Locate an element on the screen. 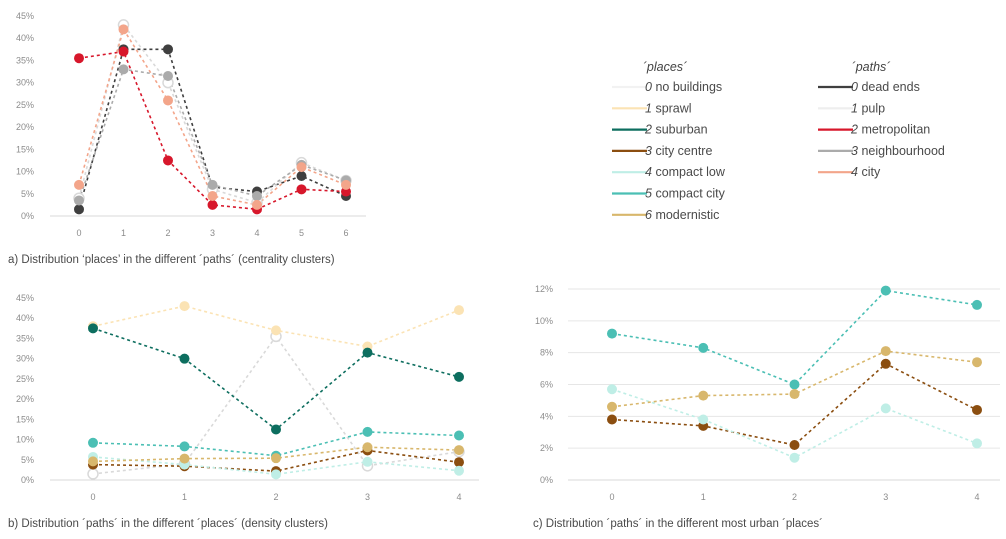 The width and height of the screenshot is (1006, 539). legend-item-city-centre: 3 city centre is located at coordinates (678, 151).